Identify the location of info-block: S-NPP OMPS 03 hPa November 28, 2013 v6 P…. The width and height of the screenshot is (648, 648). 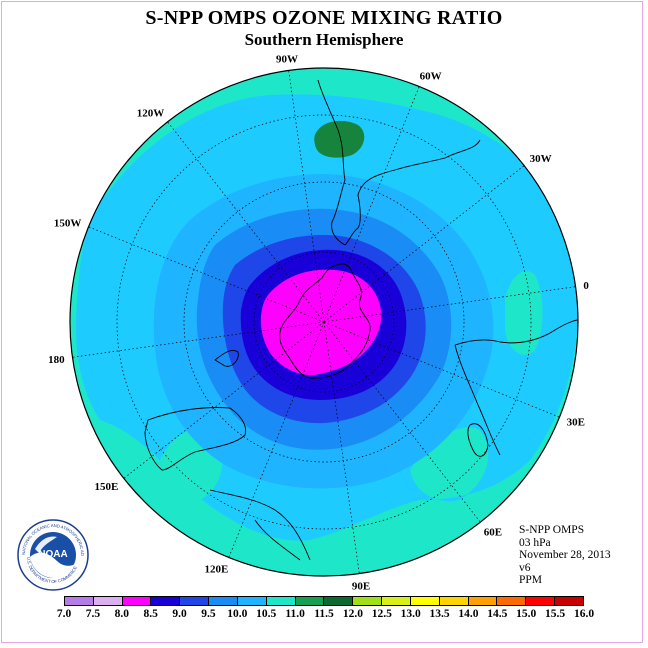
(565, 555).